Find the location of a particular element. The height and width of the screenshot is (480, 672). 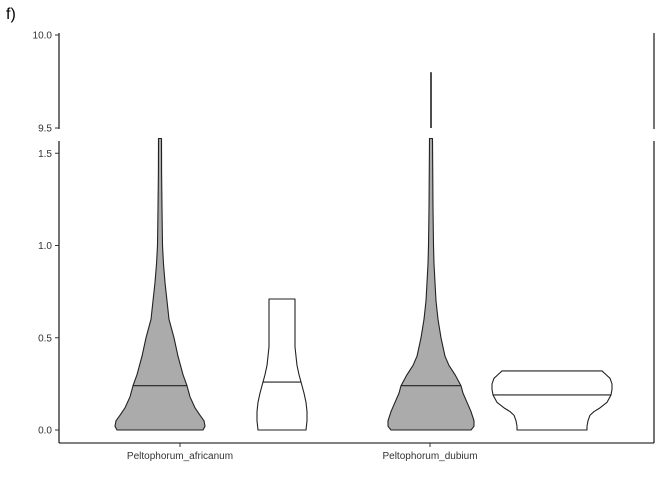

y-tick-label: 0.0 is located at coordinates (45, 431).